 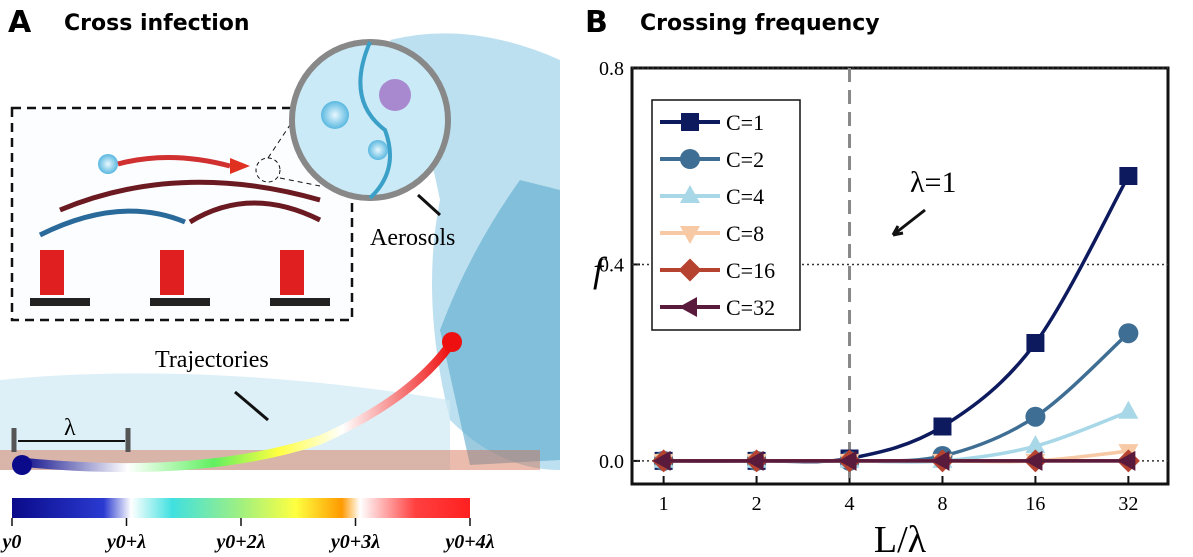 I want to click on y-tick-label: 0.4, so click(x=611, y=265).